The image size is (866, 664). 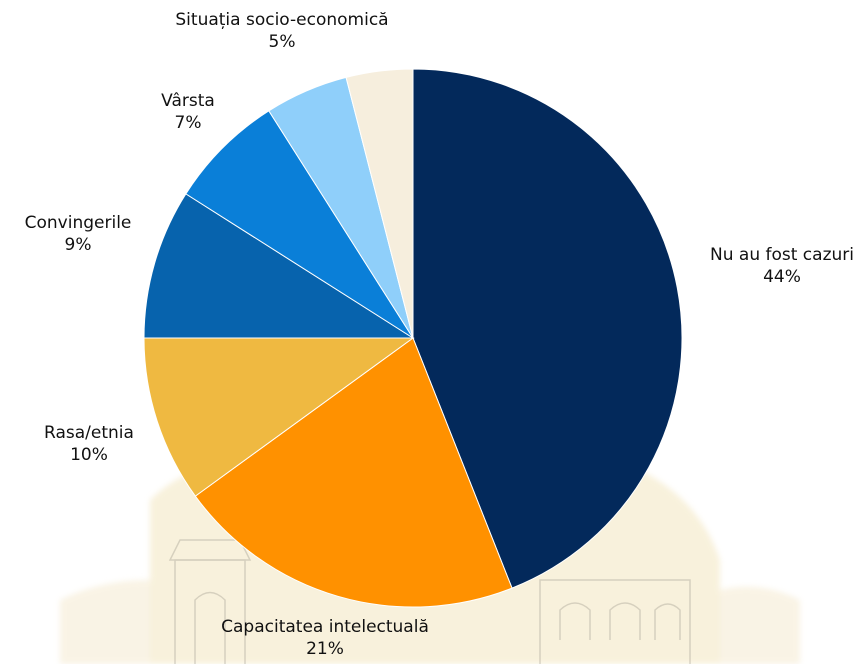 I want to click on slice-label-value-6: 5%, so click(x=282, y=42).